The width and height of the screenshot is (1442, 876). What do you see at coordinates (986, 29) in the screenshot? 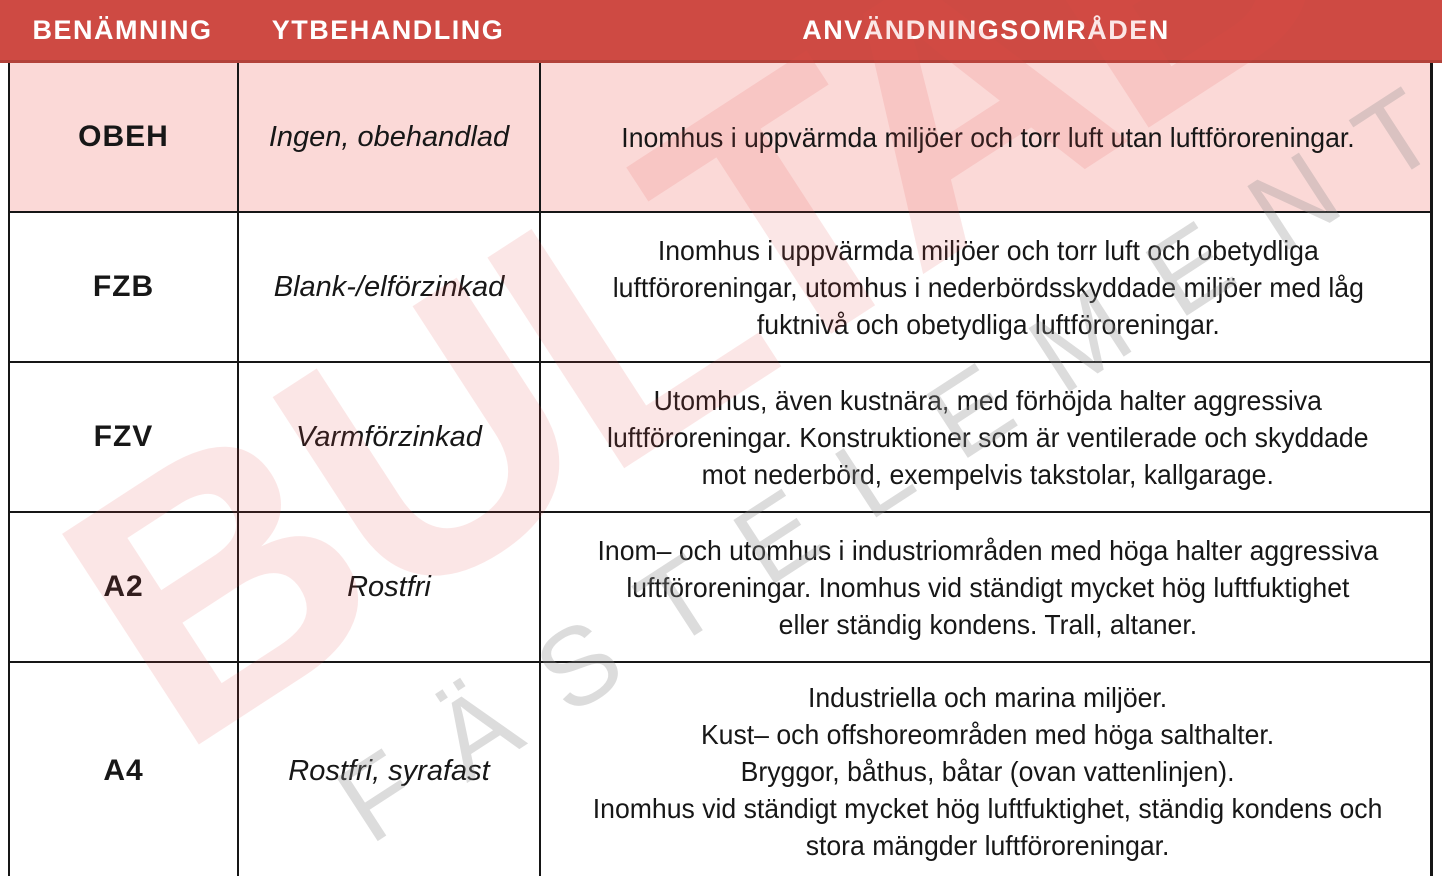
I see `column-header-usage-areas: ANVÄNDNINGSOMRÅDEN` at bounding box center [986, 29].